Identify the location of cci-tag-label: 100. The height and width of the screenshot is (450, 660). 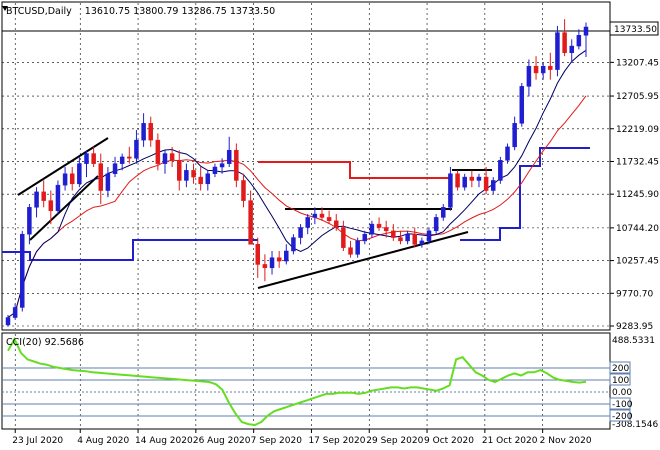
(620, 381).